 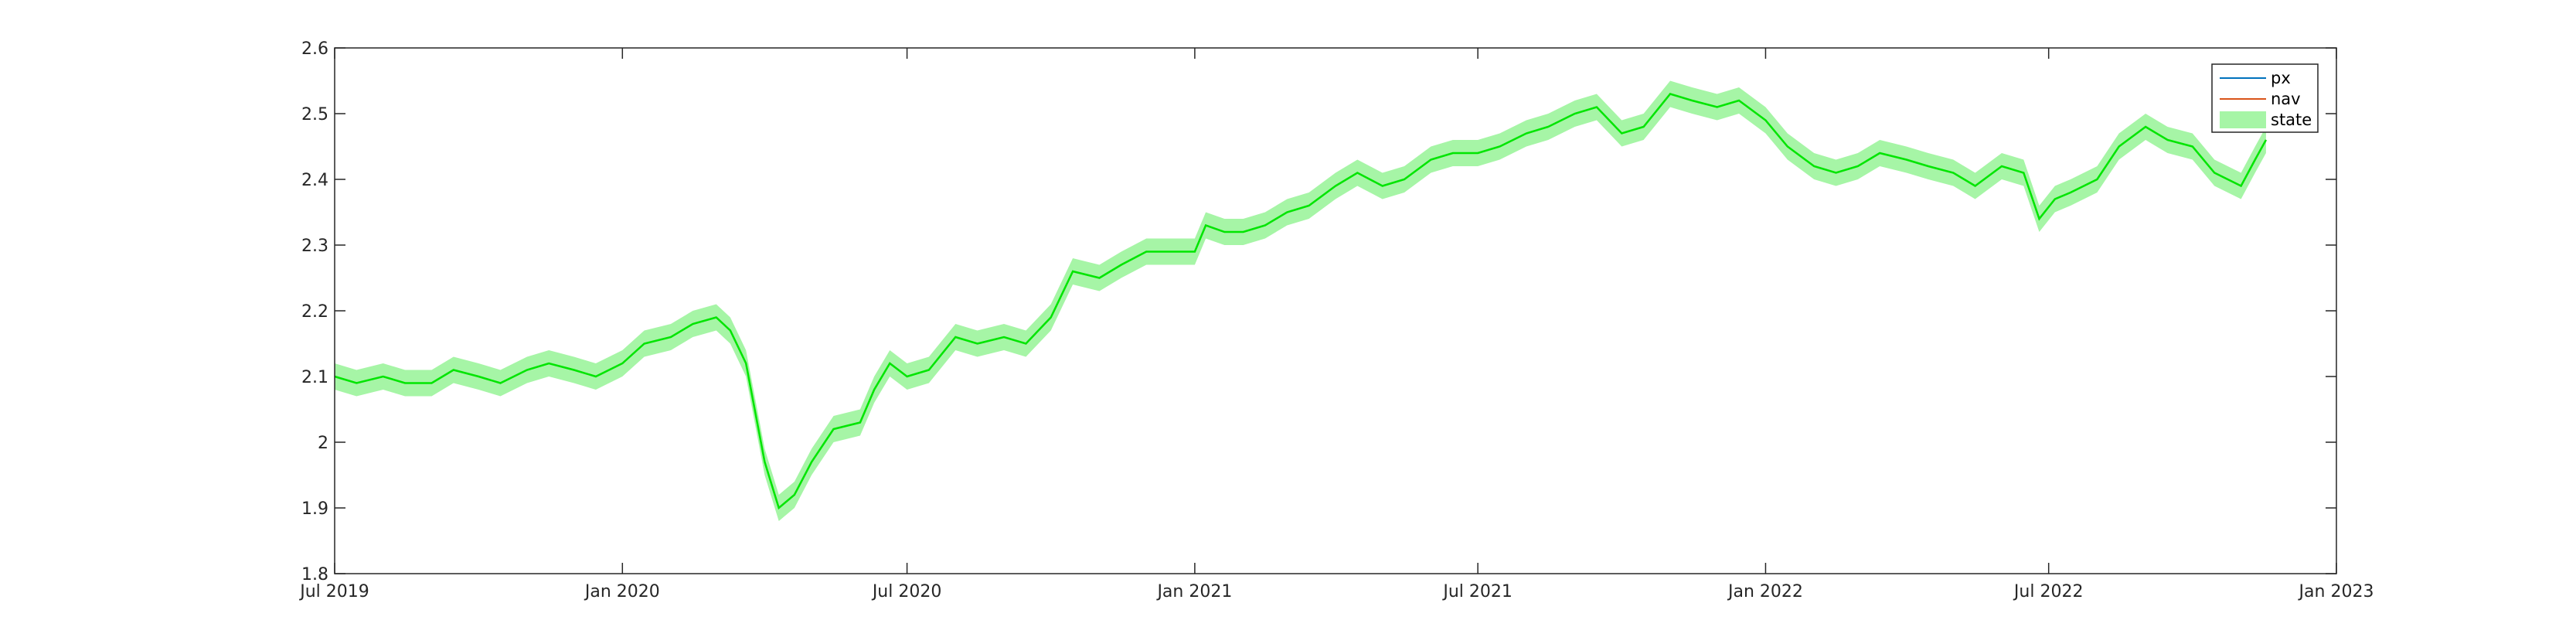 I want to click on x-tick-label: Jul 2020, so click(x=906, y=591).